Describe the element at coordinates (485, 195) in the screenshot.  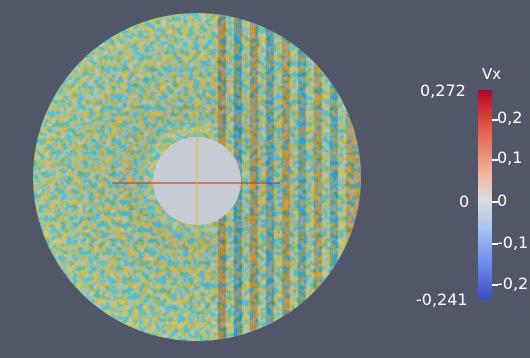
I see `colorbar` at that location.